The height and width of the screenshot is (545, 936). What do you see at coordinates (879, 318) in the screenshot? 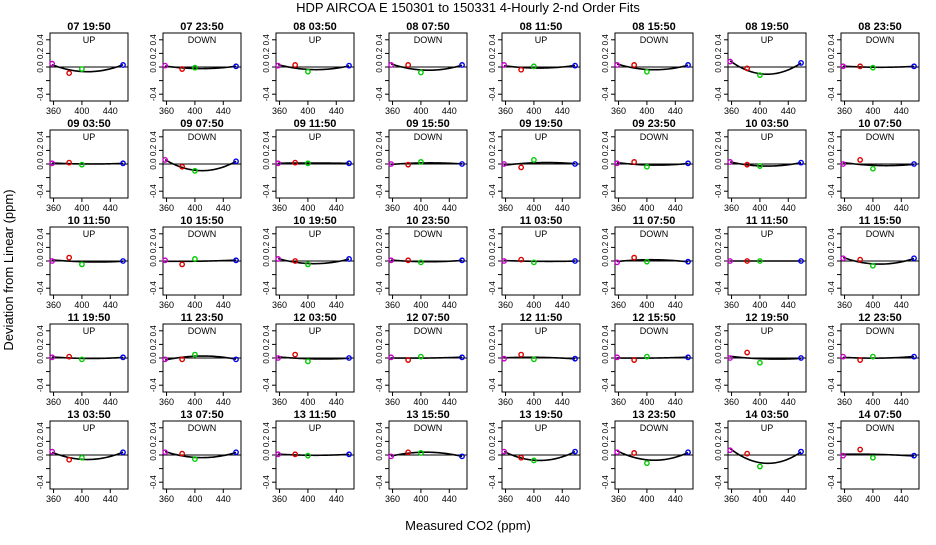
I see `panel-title: 12 23:50` at bounding box center [879, 318].